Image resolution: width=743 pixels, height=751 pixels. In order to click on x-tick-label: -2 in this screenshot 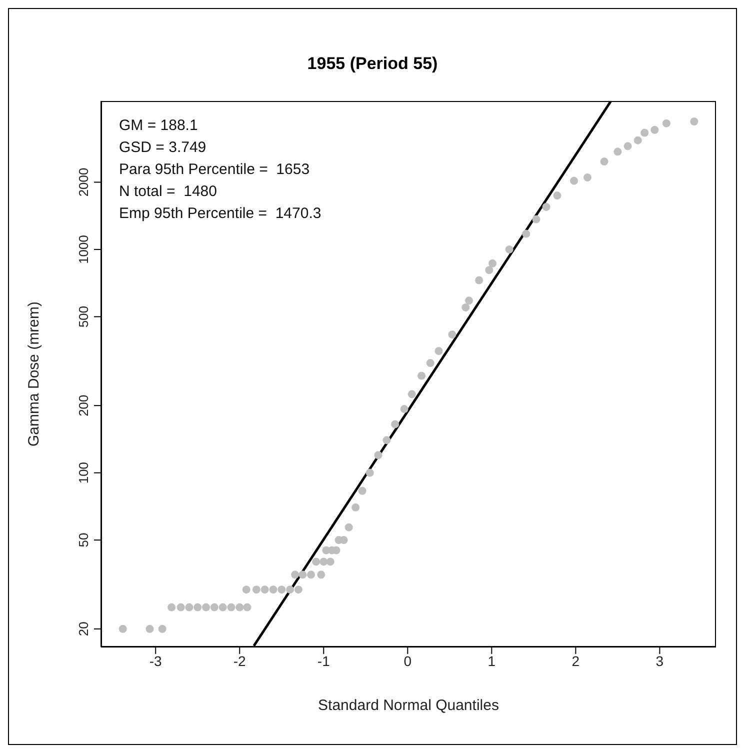, I will do `click(239, 660)`.